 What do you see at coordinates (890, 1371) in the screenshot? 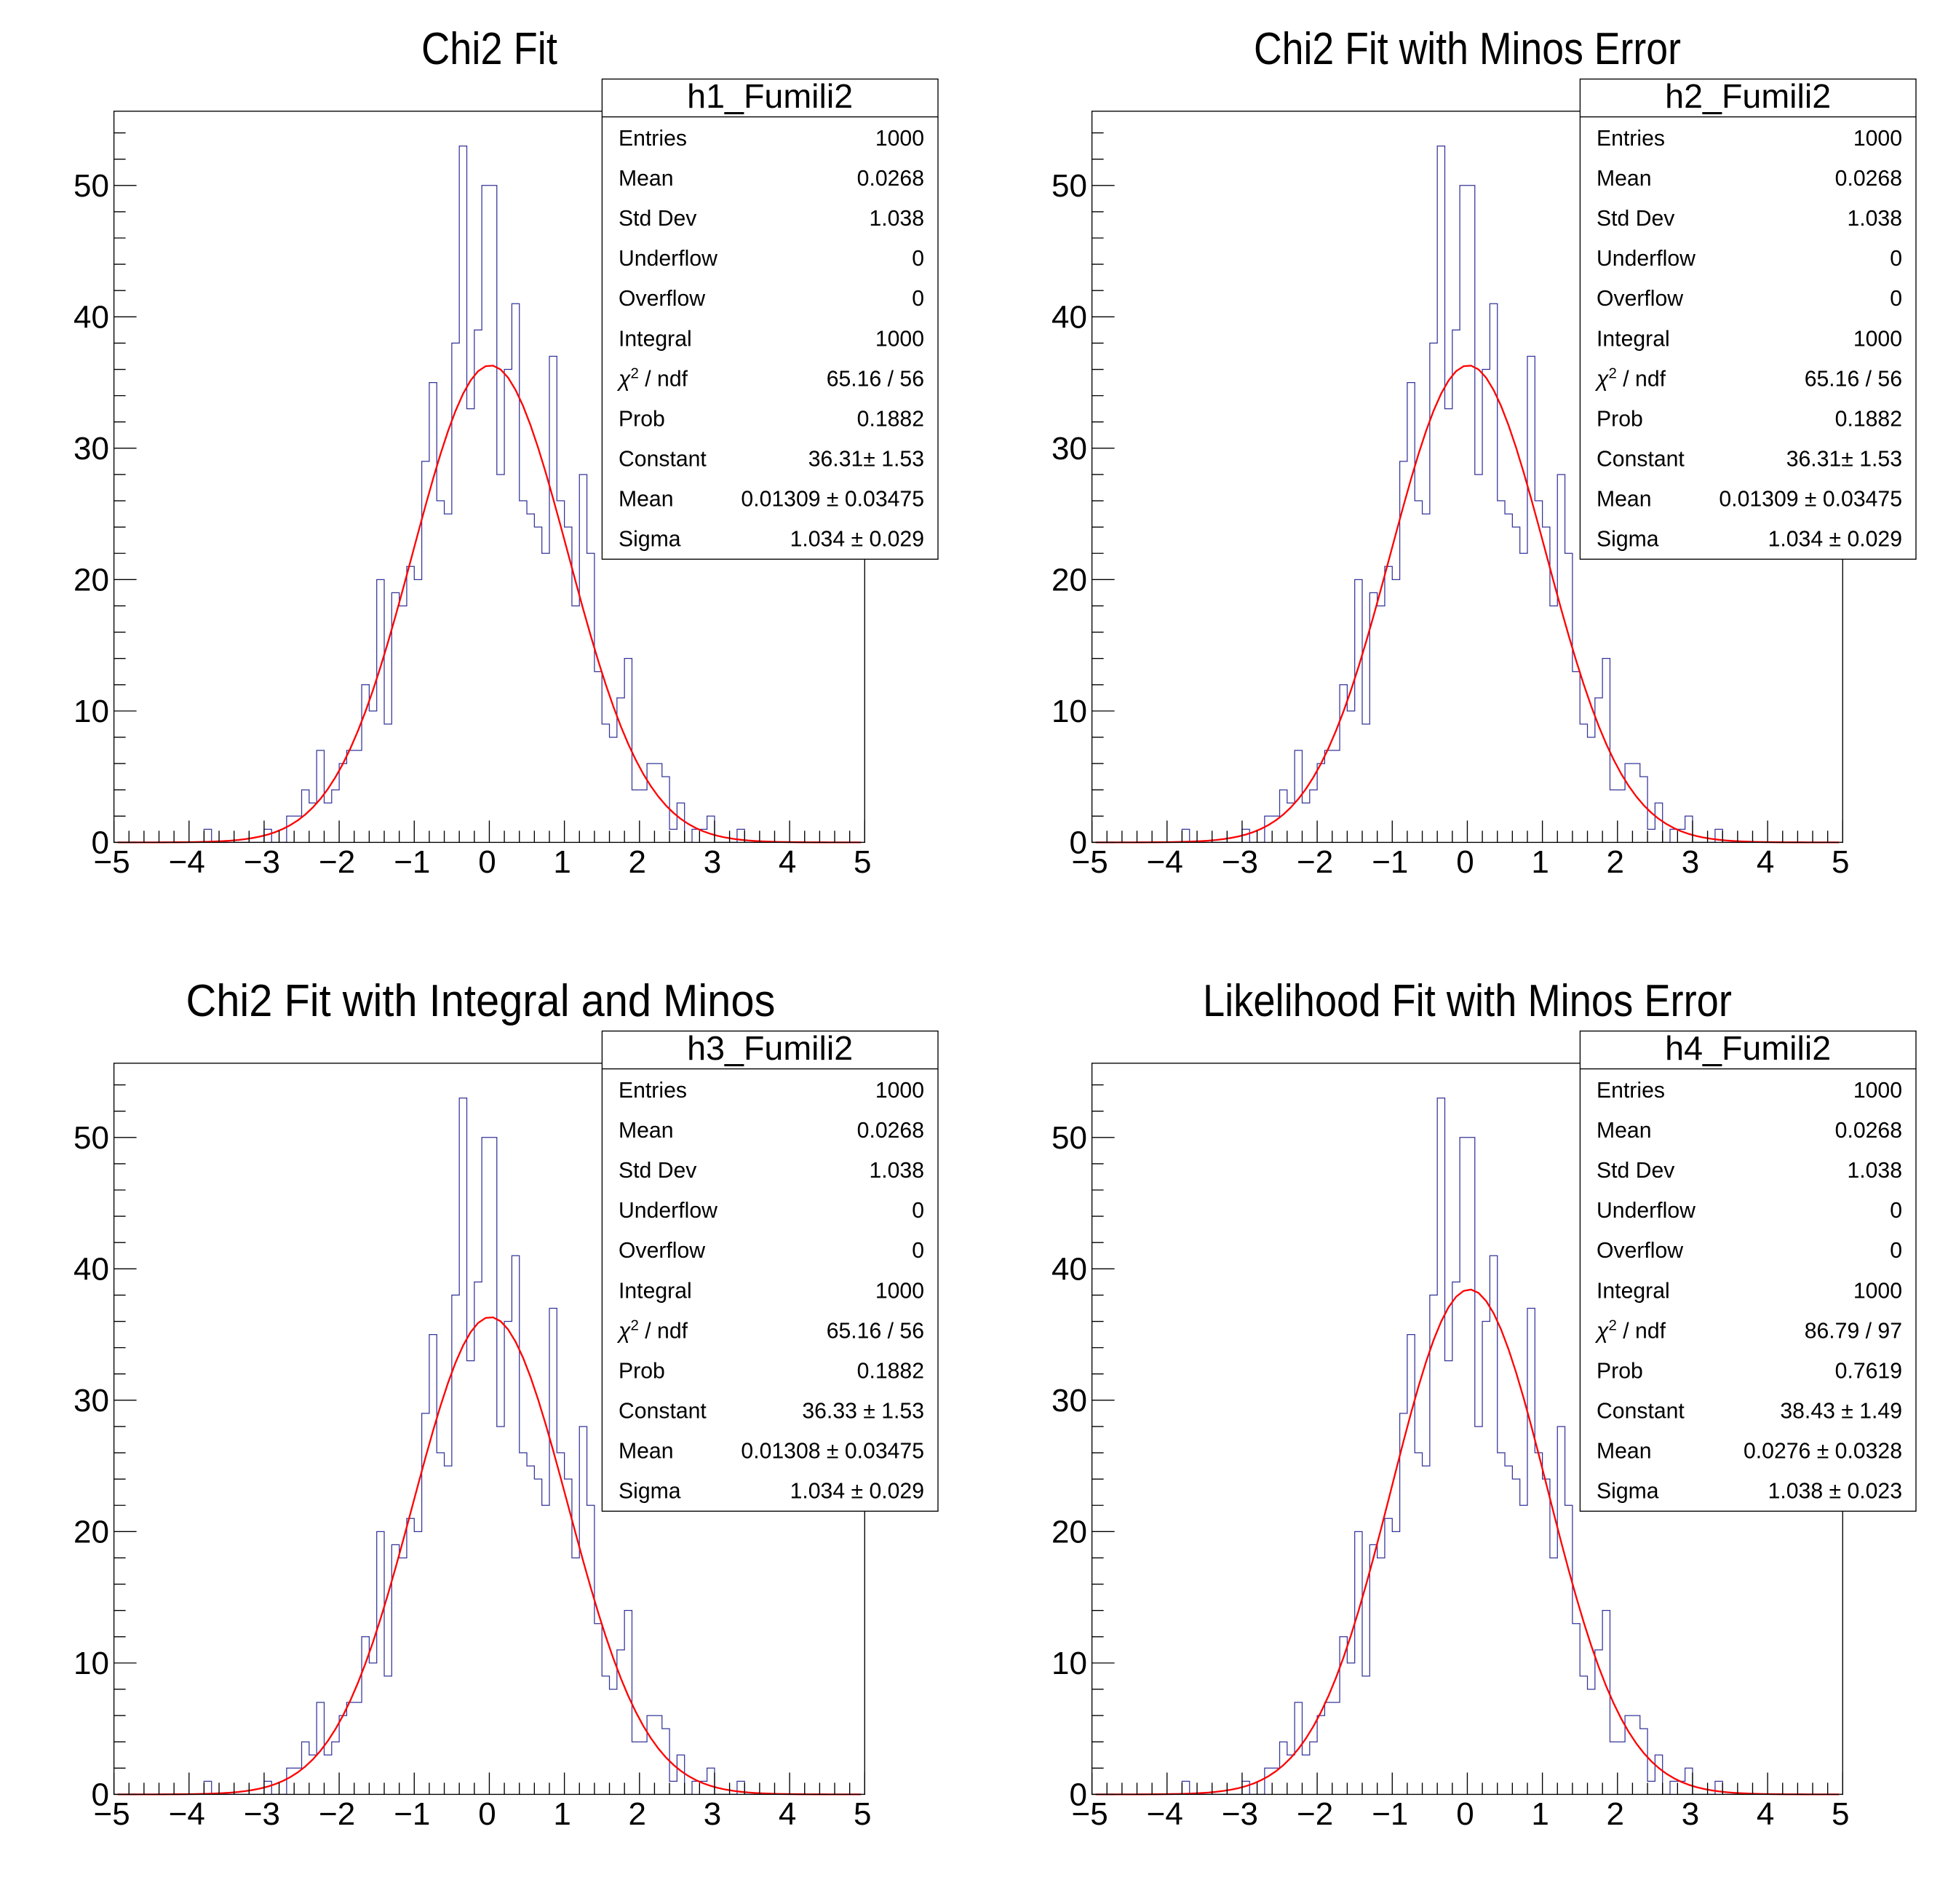
I see `svg-text: 0.1882` at bounding box center [890, 1371].